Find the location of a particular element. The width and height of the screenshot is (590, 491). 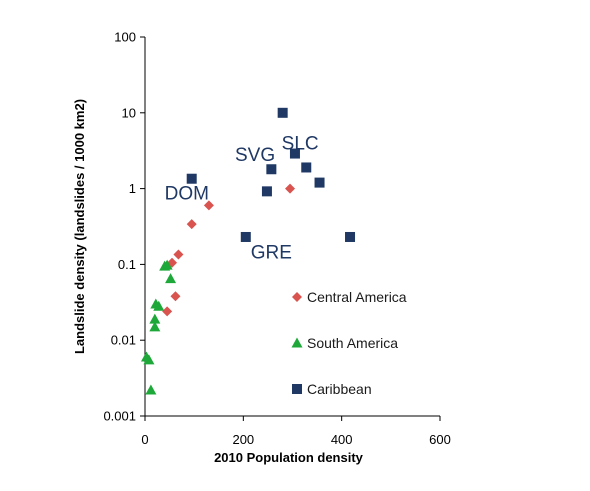

legend: Central America South America Caribbean is located at coordinates (349, 343).